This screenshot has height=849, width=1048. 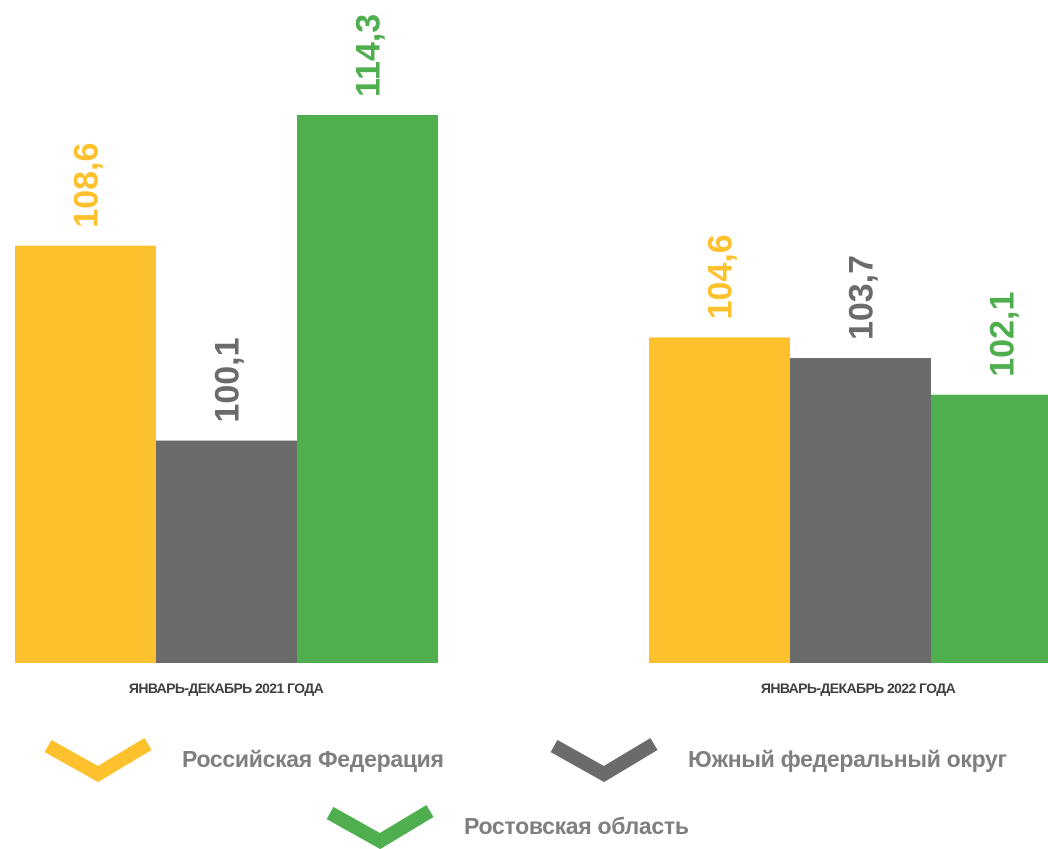 I want to click on legend-item-rostov-region: Ростовская область, so click(x=506, y=826).